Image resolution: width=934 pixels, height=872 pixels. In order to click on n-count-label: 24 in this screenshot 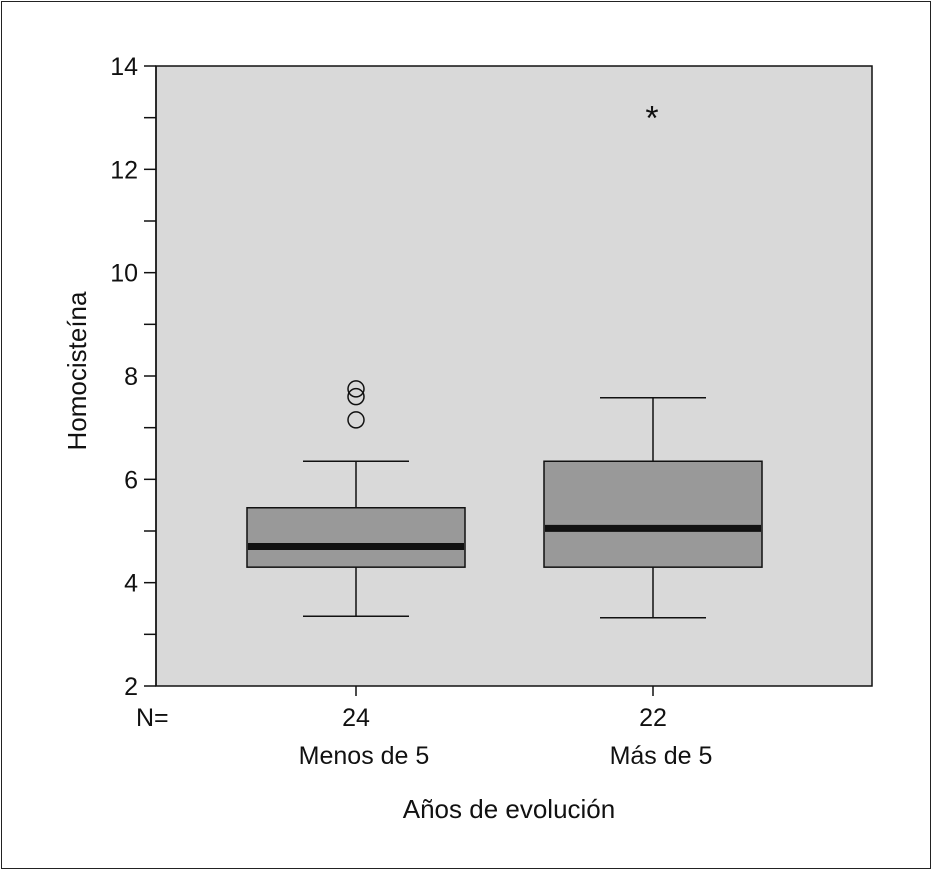, I will do `click(356, 718)`.